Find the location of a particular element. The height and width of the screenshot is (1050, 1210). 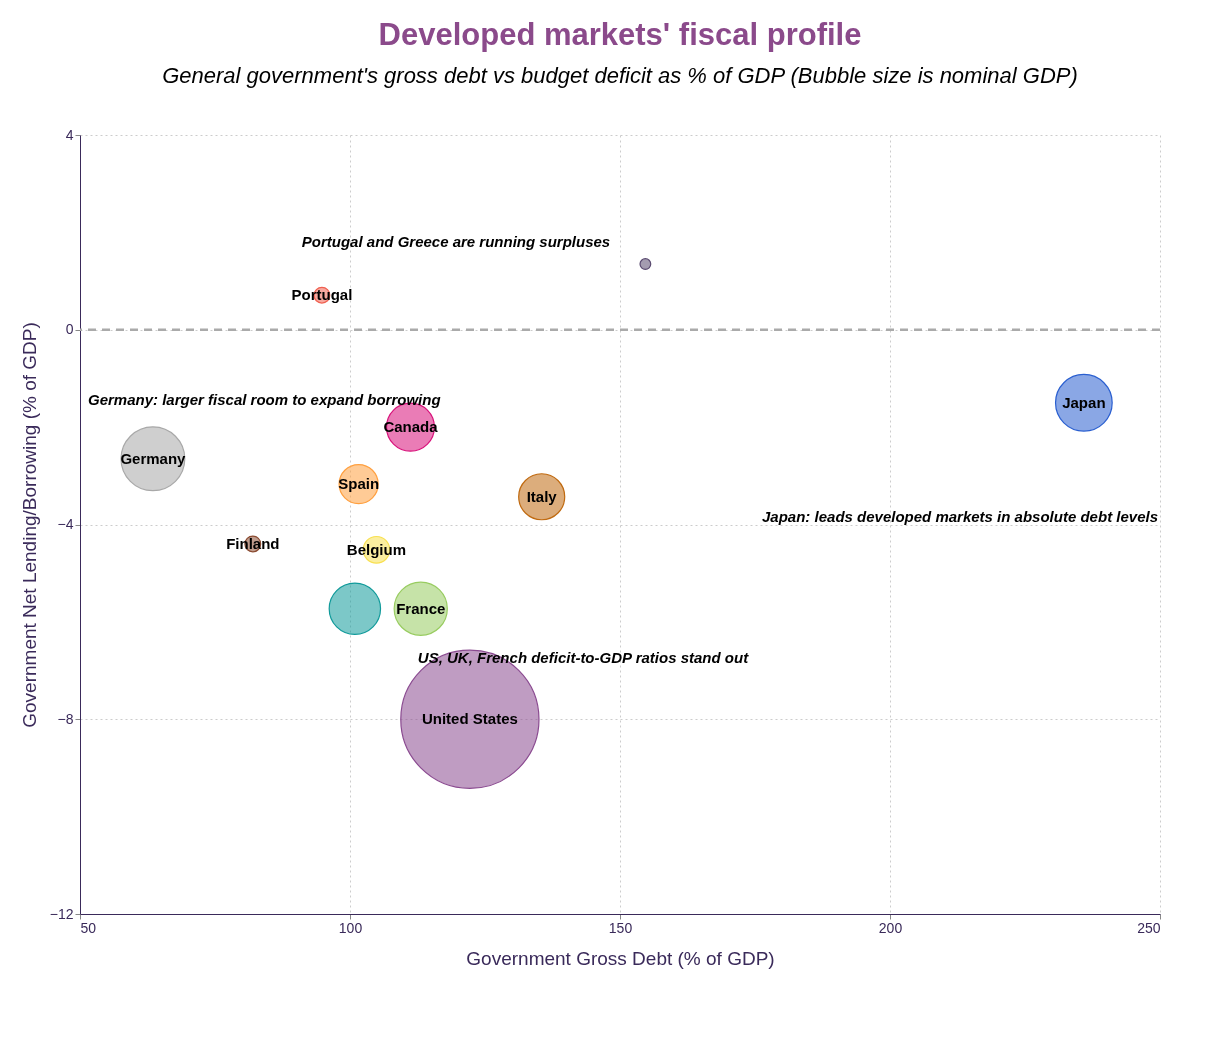

annotation: Germany: larger fiscal room to expand borrowing is located at coordinates (264, 399).